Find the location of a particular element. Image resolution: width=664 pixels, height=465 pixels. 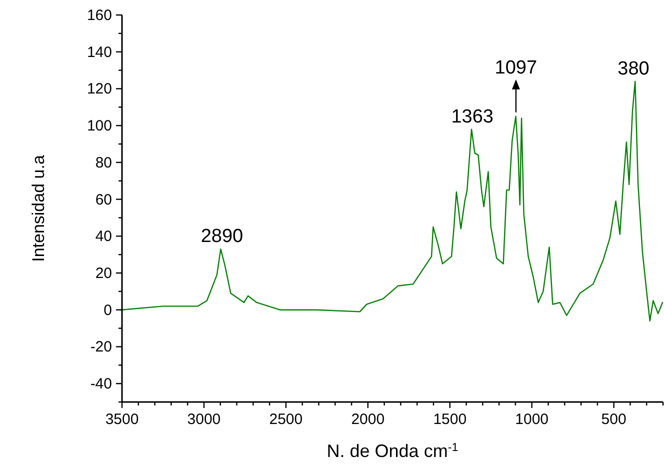

y-tick-label: 60 is located at coordinates (103, 199).